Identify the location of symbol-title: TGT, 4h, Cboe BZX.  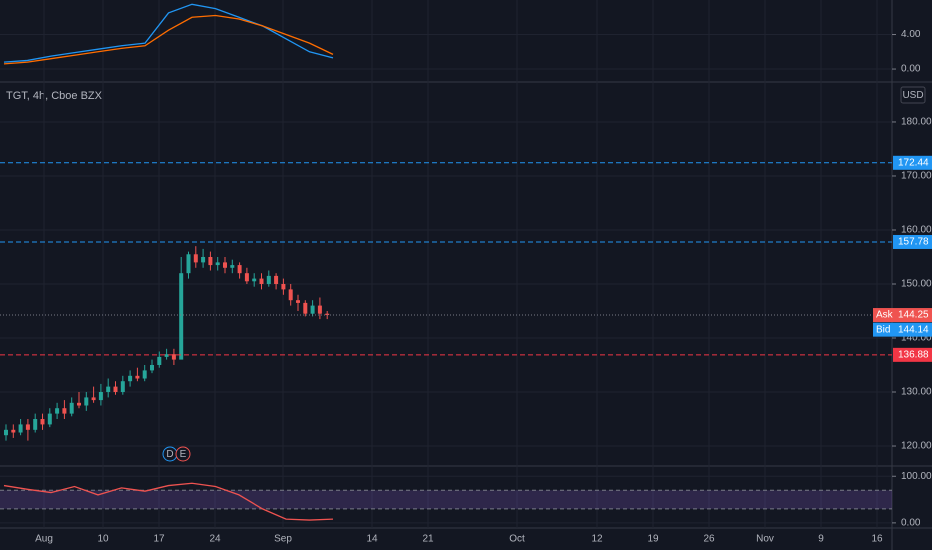
(54, 96).